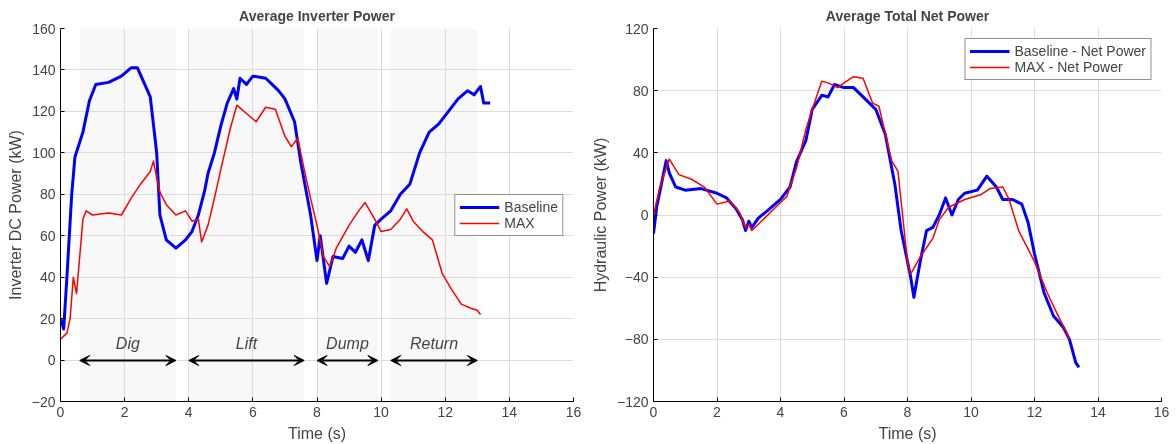 The width and height of the screenshot is (1176, 444). What do you see at coordinates (47, 318) in the screenshot?
I see `y-tick-label: 20` at bounding box center [47, 318].